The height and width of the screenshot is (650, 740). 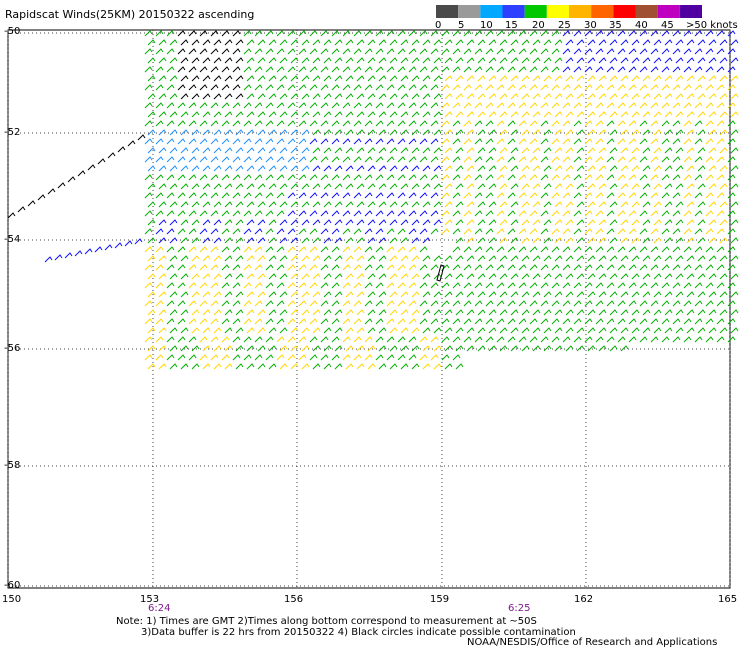 I want to click on wind-barb-1974, so click(x=316, y=366).